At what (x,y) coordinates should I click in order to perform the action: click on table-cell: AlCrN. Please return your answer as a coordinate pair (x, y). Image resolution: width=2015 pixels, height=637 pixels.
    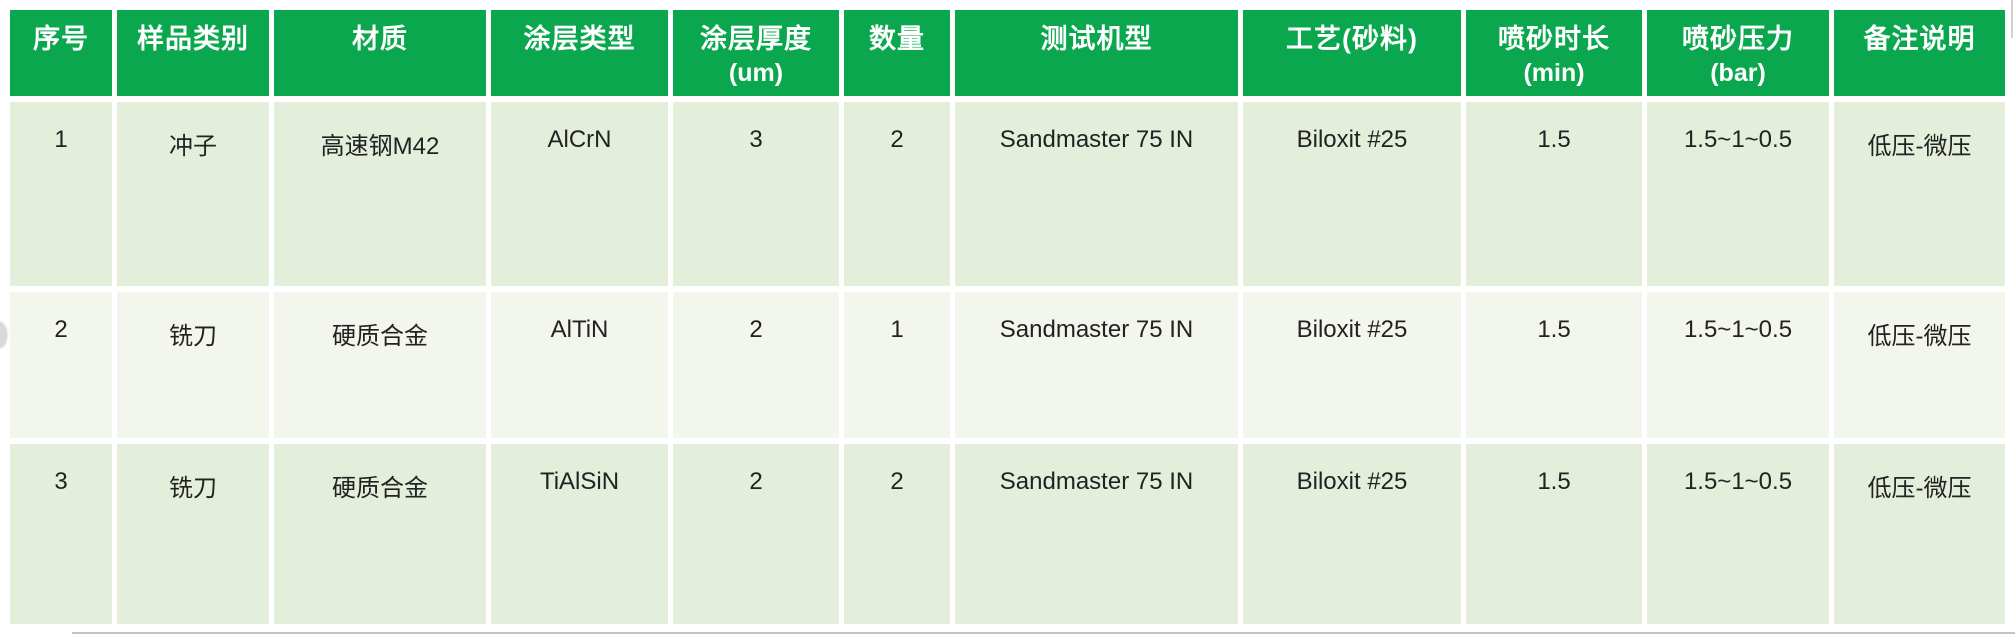
    Looking at the image, I should click on (579, 194).